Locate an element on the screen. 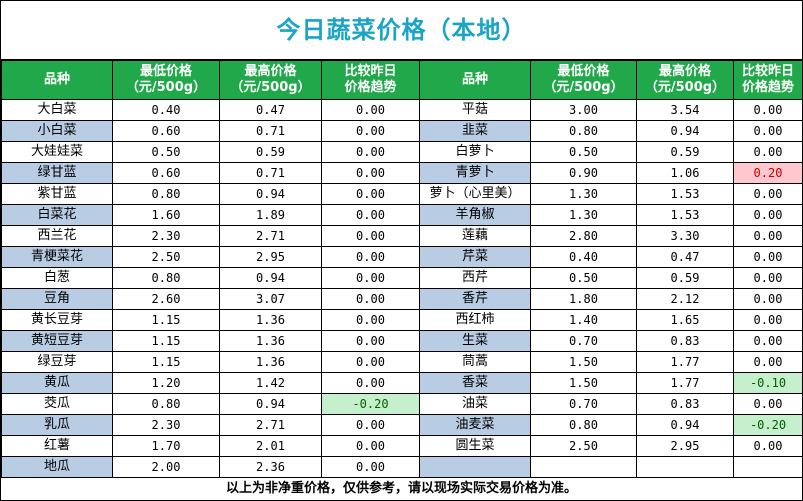  table-row: 豆角 2.60 3.07 0.00 香芹 1.80 2.12 0.00 is located at coordinates (402, 299).